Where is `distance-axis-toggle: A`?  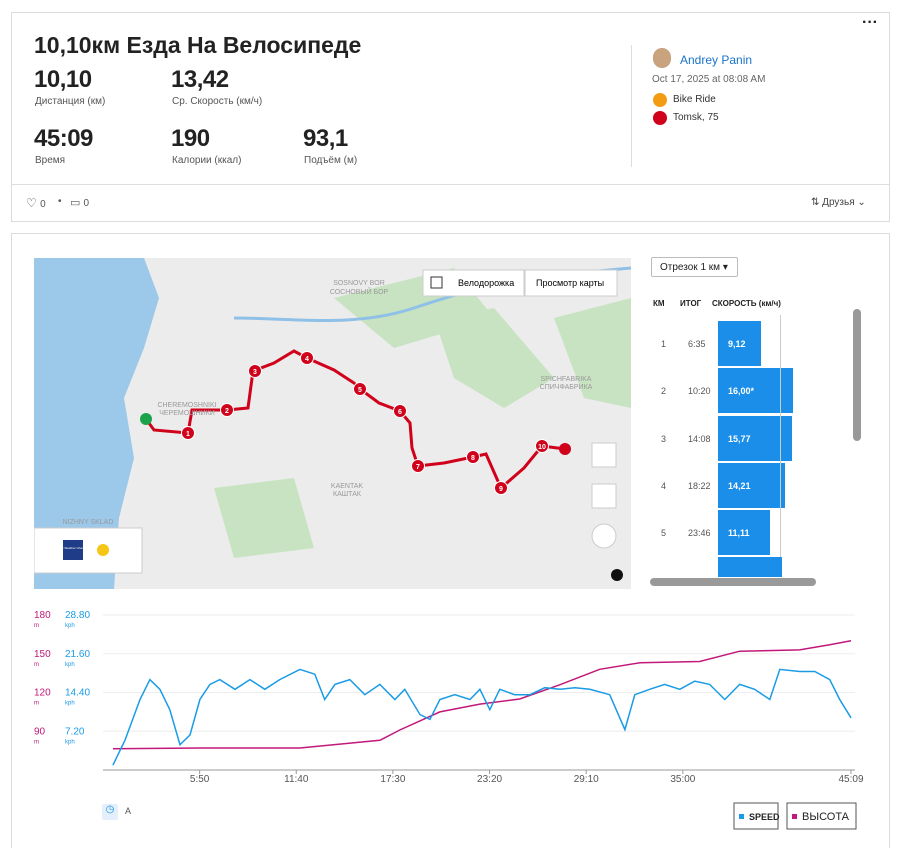
distance-axis-toggle: A is located at coordinates (128, 811).